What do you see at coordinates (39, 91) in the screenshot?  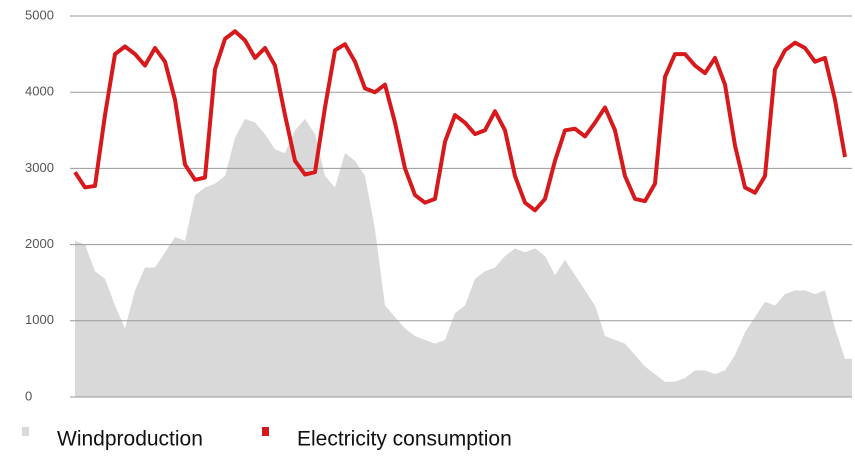 I see `y-tick-label: 4000` at bounding box center [39, 91].